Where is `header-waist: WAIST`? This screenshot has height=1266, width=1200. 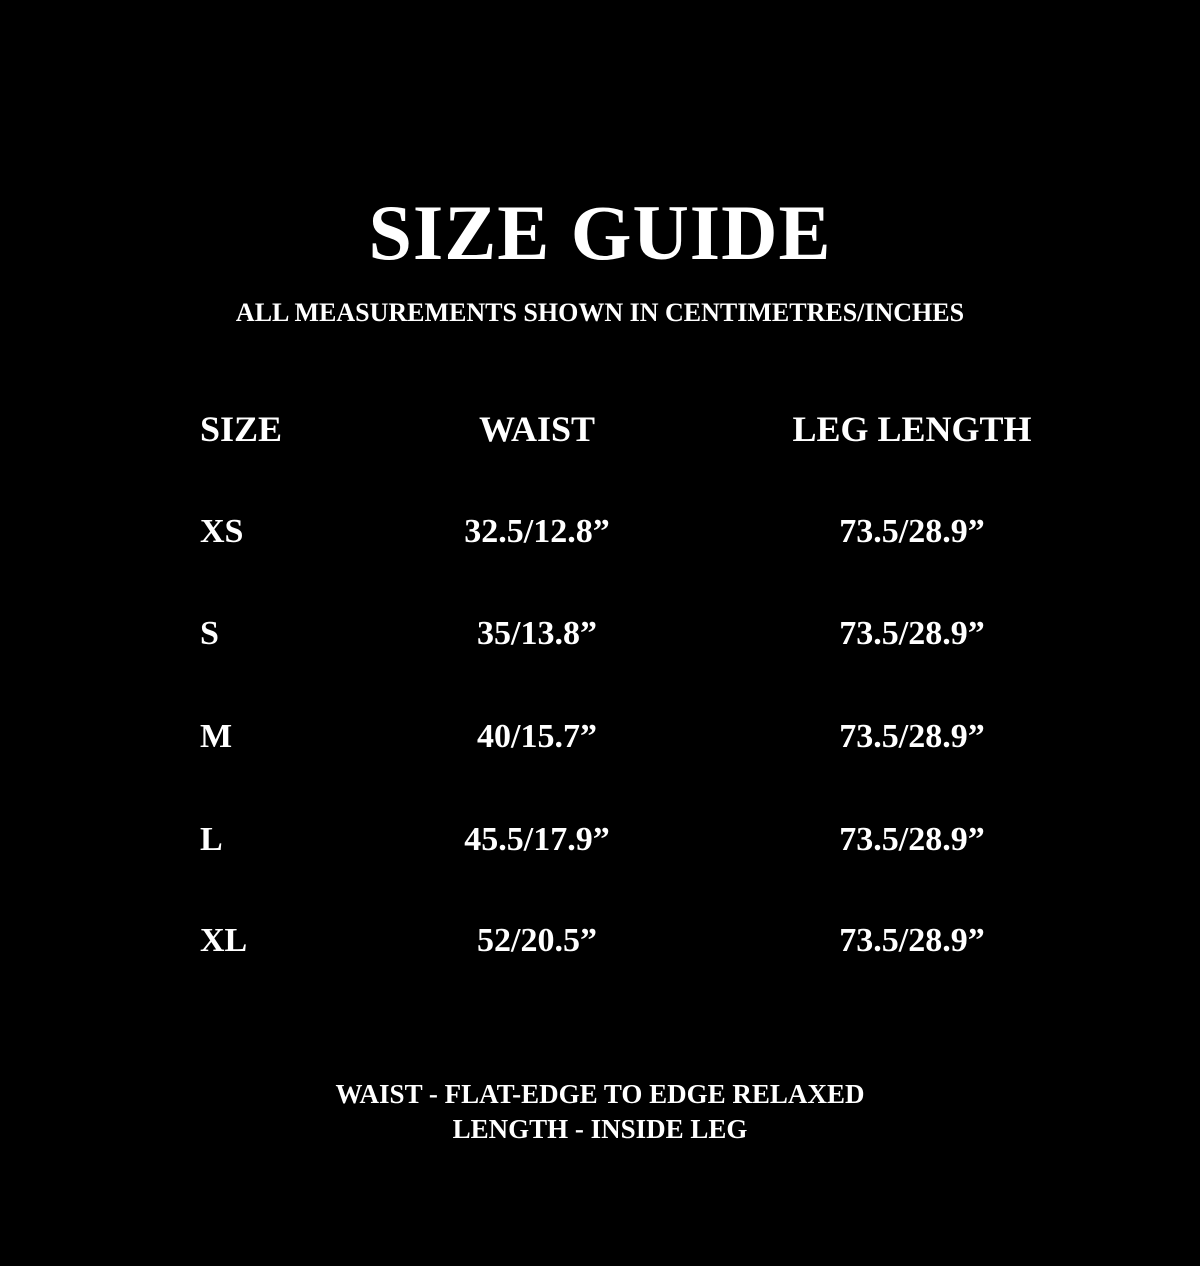
header-waist: WAIST is located at coordinates (537, 429).